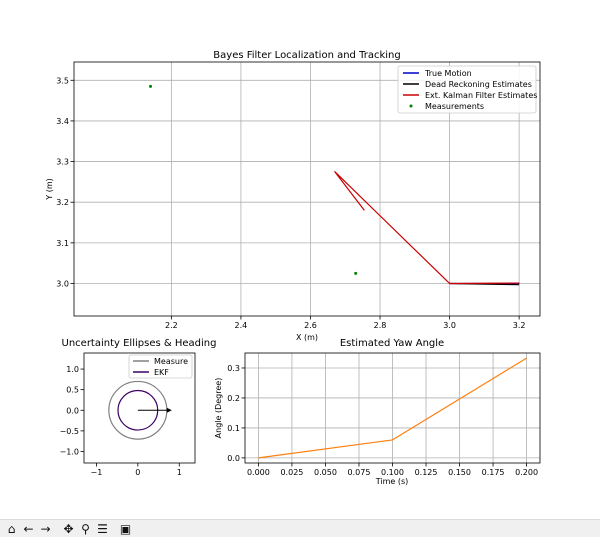  Describe the element at coordinates (427, 228) in the screenshot. I see `main-plot-line-ext-kalman-filter-estimates` at that location.